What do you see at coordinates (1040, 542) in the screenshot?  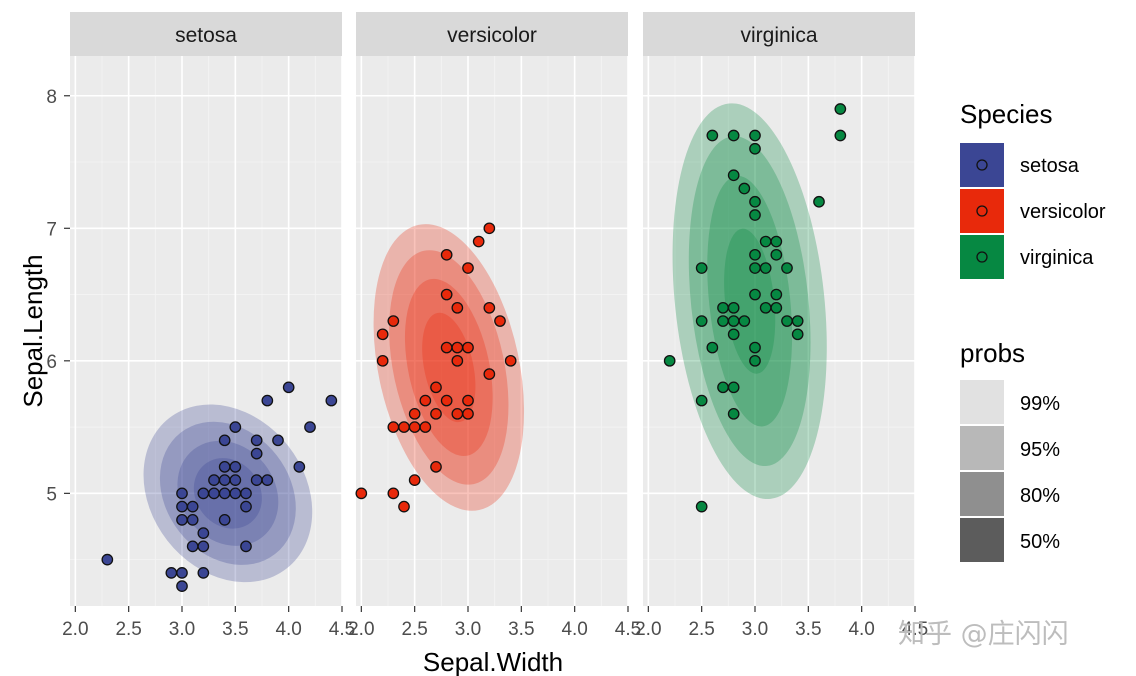 I see `legend-label: 50%` at bounding box center [1040, 542].